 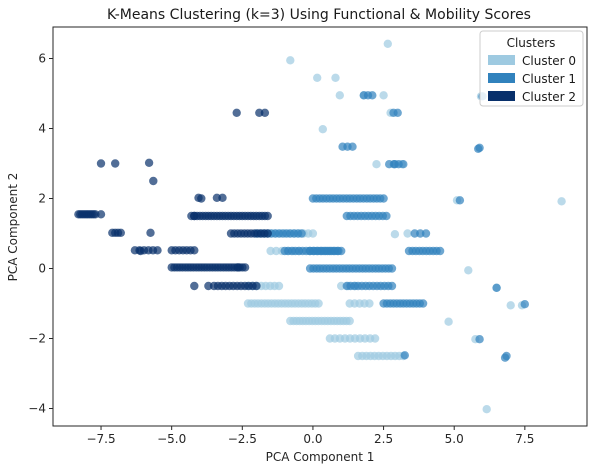 I want to click on x-tick-label: −5.0, so click(x=171, y=439).